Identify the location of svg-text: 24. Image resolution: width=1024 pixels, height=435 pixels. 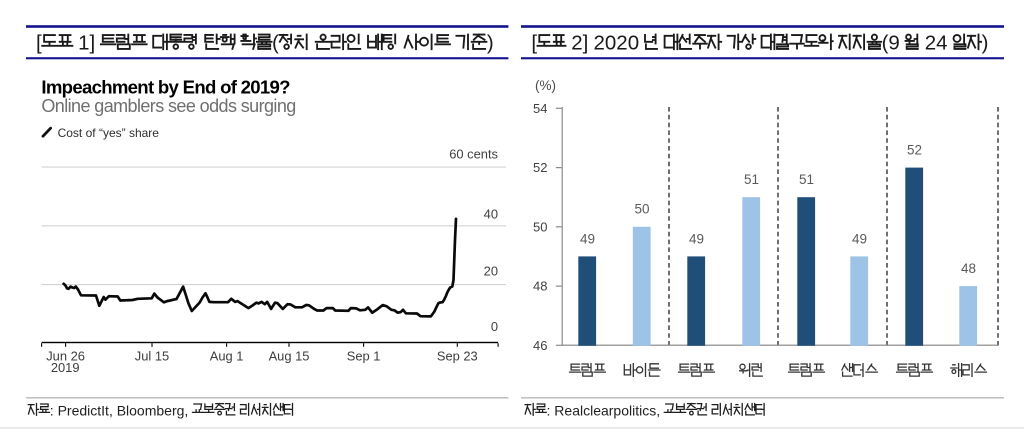
(936, 42).